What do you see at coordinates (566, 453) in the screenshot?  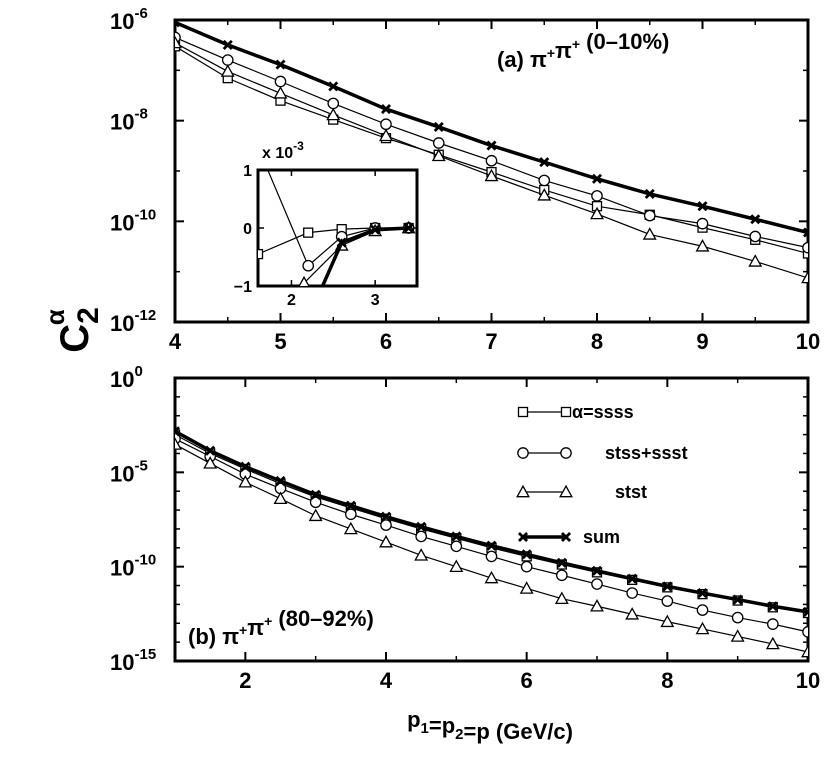 I see `legend-marker-circle` at bounding box center [566, 453].